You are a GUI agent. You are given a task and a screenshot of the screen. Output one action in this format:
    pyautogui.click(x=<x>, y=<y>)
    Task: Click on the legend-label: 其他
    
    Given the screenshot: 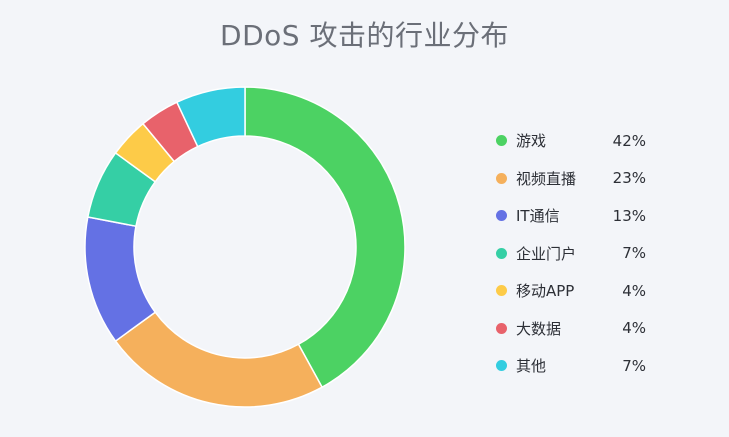 What is the action you would take?
    pyautogui.click(x=531, y=366)
    